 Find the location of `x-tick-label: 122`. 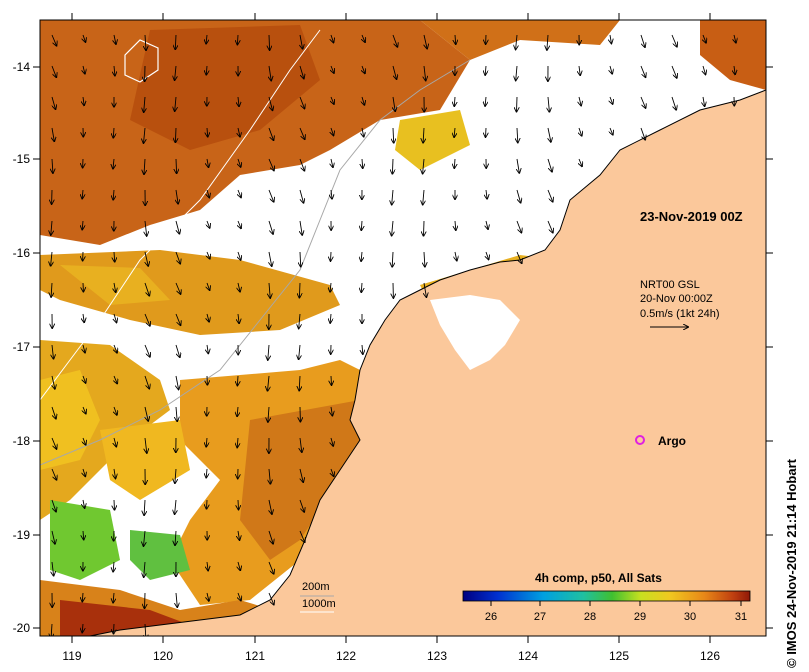

x-tick-label: 122 is located at coordinates (346, 656).